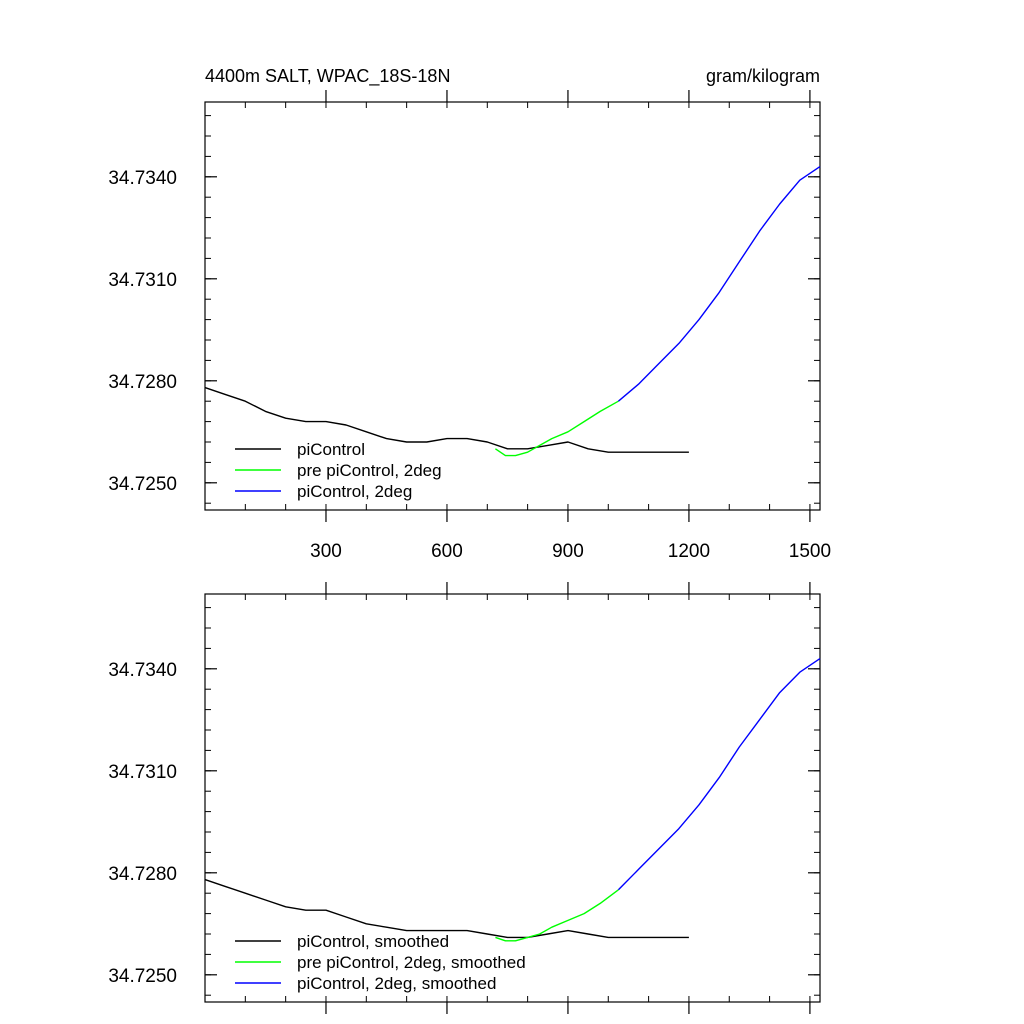 The image size is (1024, 1024). What do you see at coordinates (810, 551) in the screenshot?
I see `x-tick-label: 1500` at bounding box center [810, 551].